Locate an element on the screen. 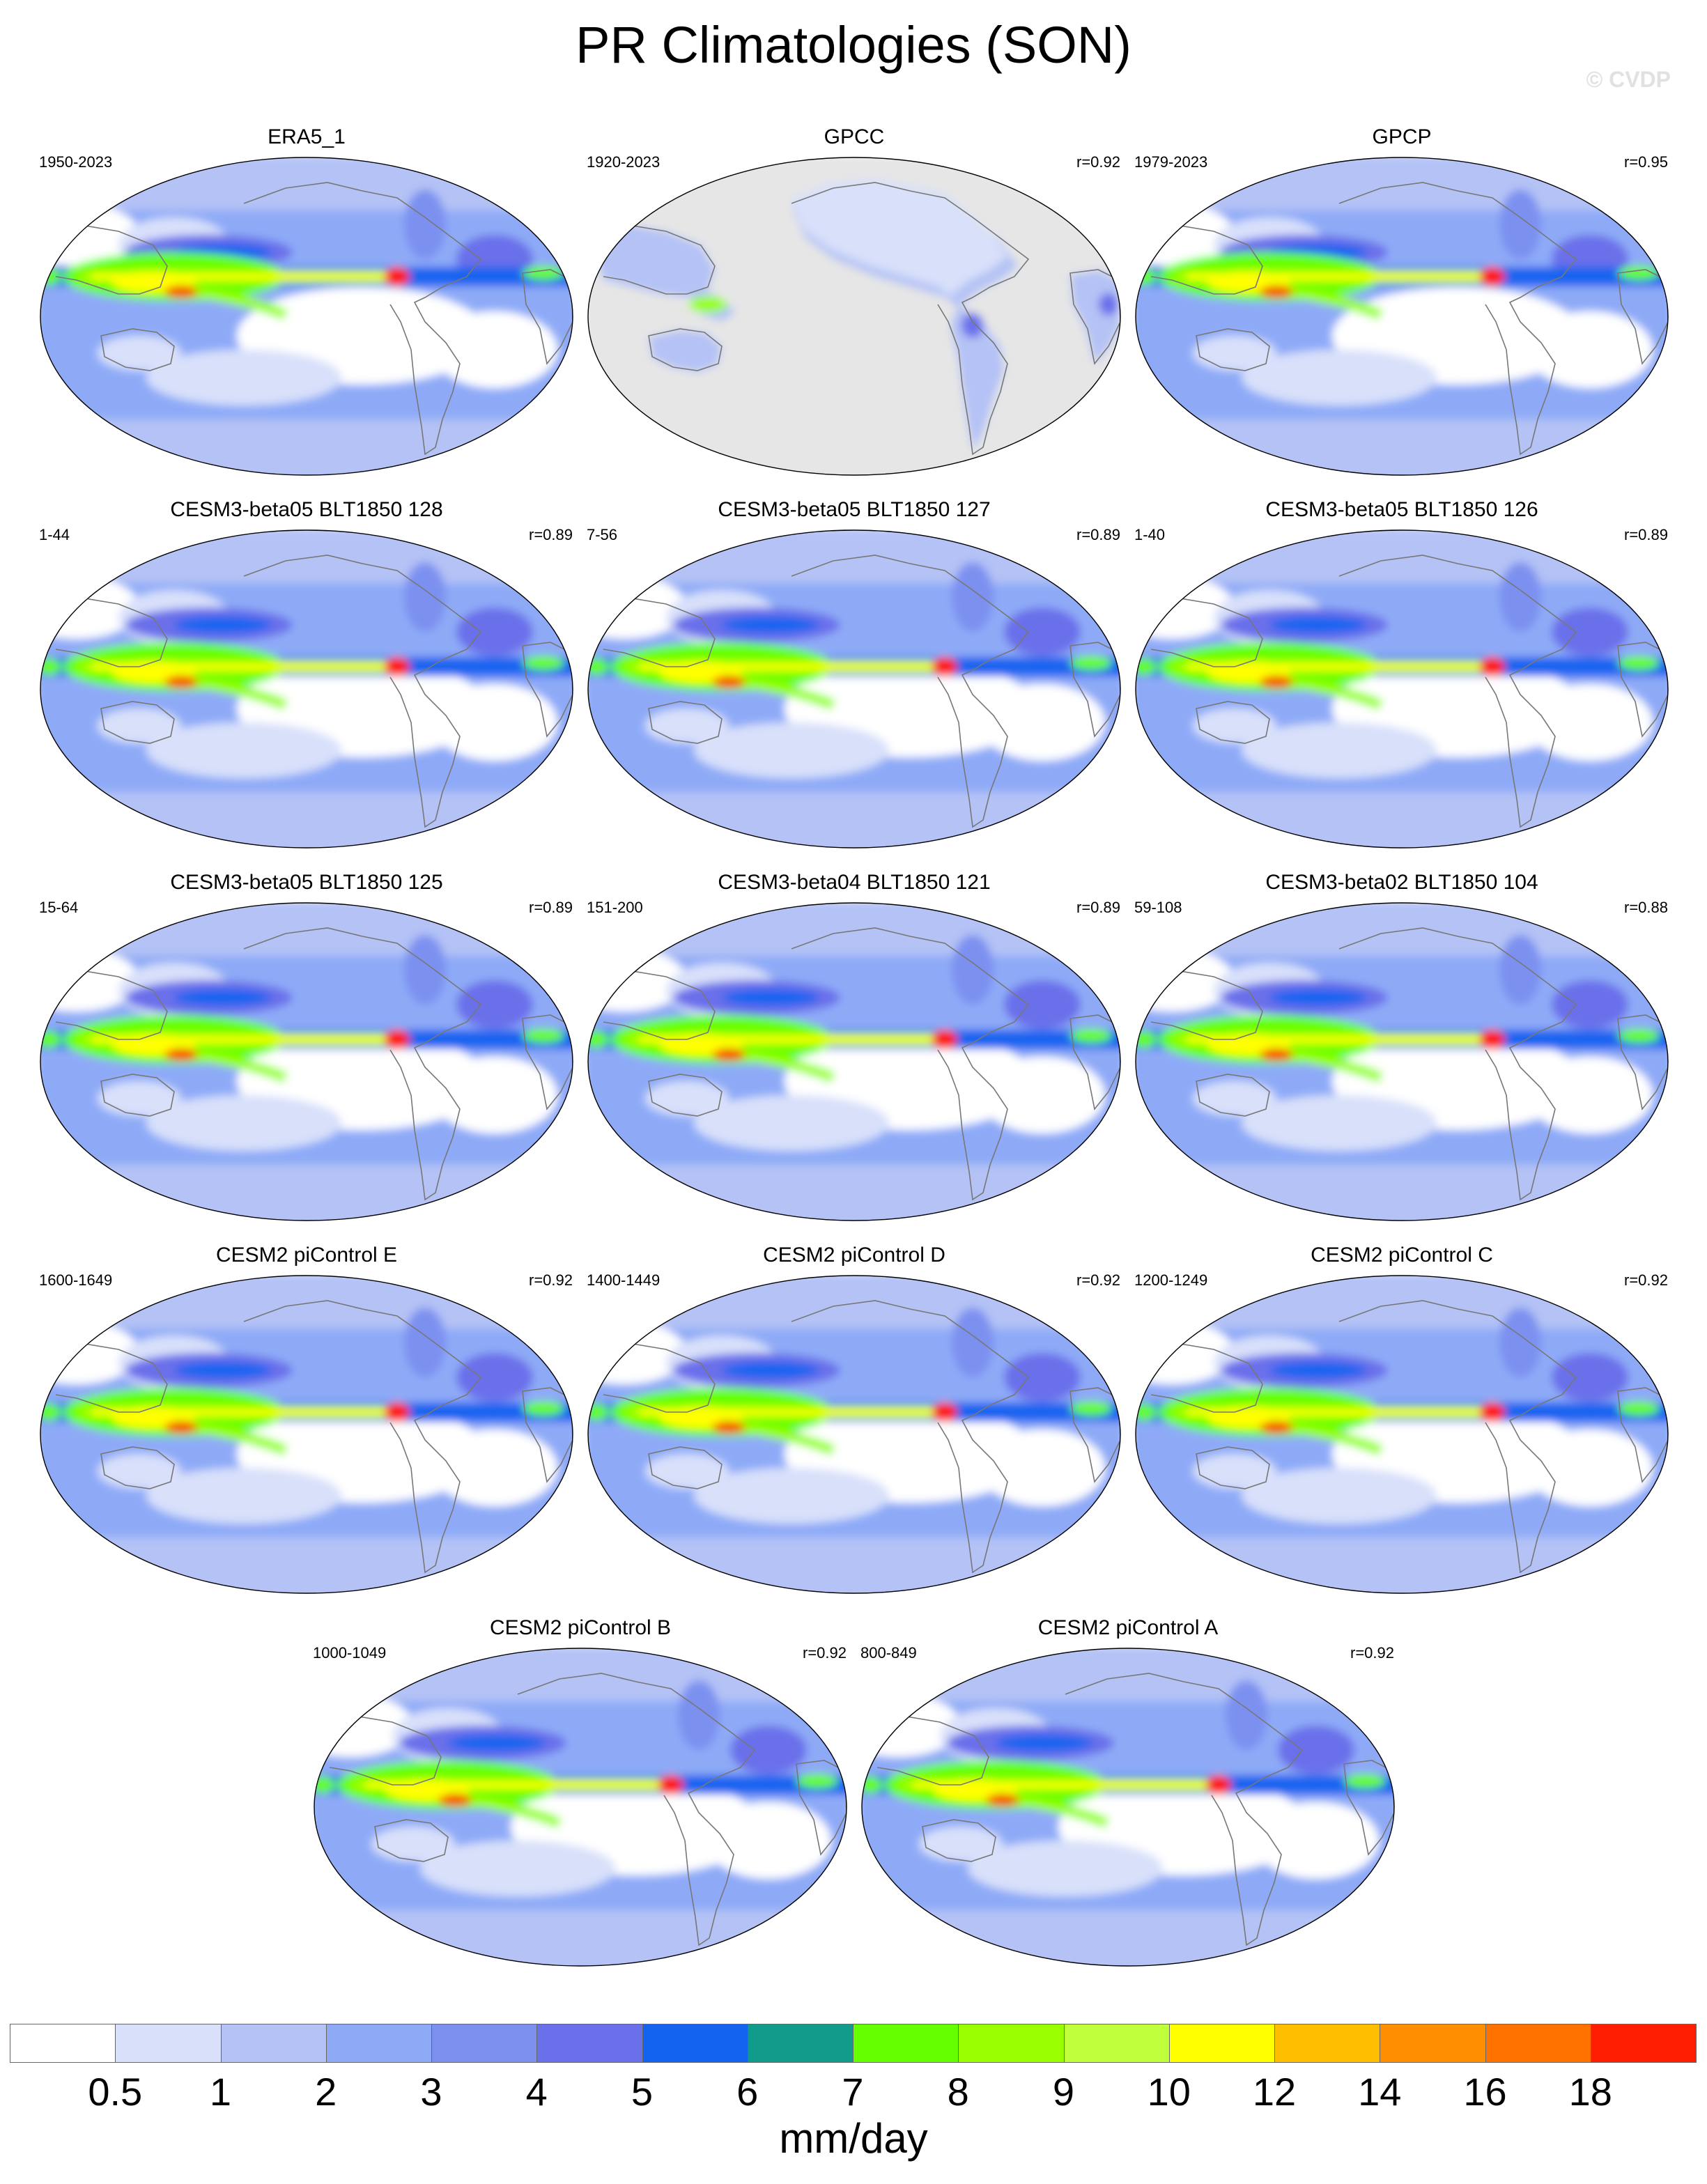 Image resolution: width=1707 pixels, height=2184 pixels. panel-years: 151-200 is located at coordinates (615, 907).